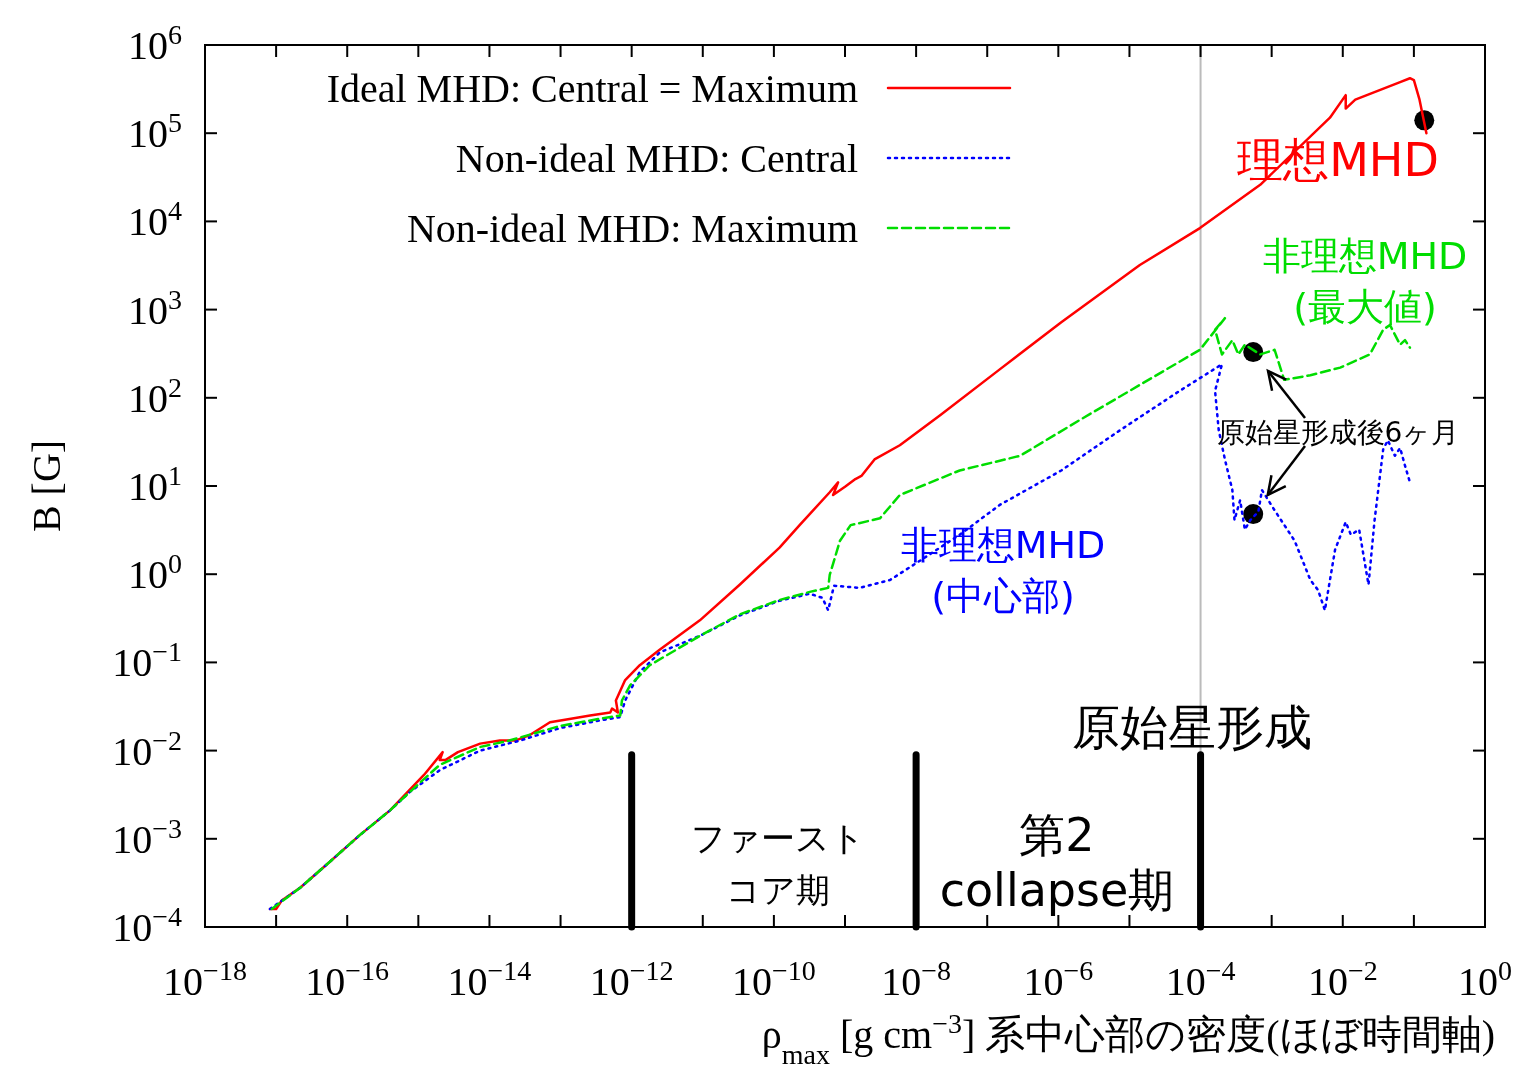  I want to click on x-axis-title: ρ$_{max}$ [g cm$^{−3}$] 系中心部の密度(ほぼ時間軸), so click(1128, 1038).